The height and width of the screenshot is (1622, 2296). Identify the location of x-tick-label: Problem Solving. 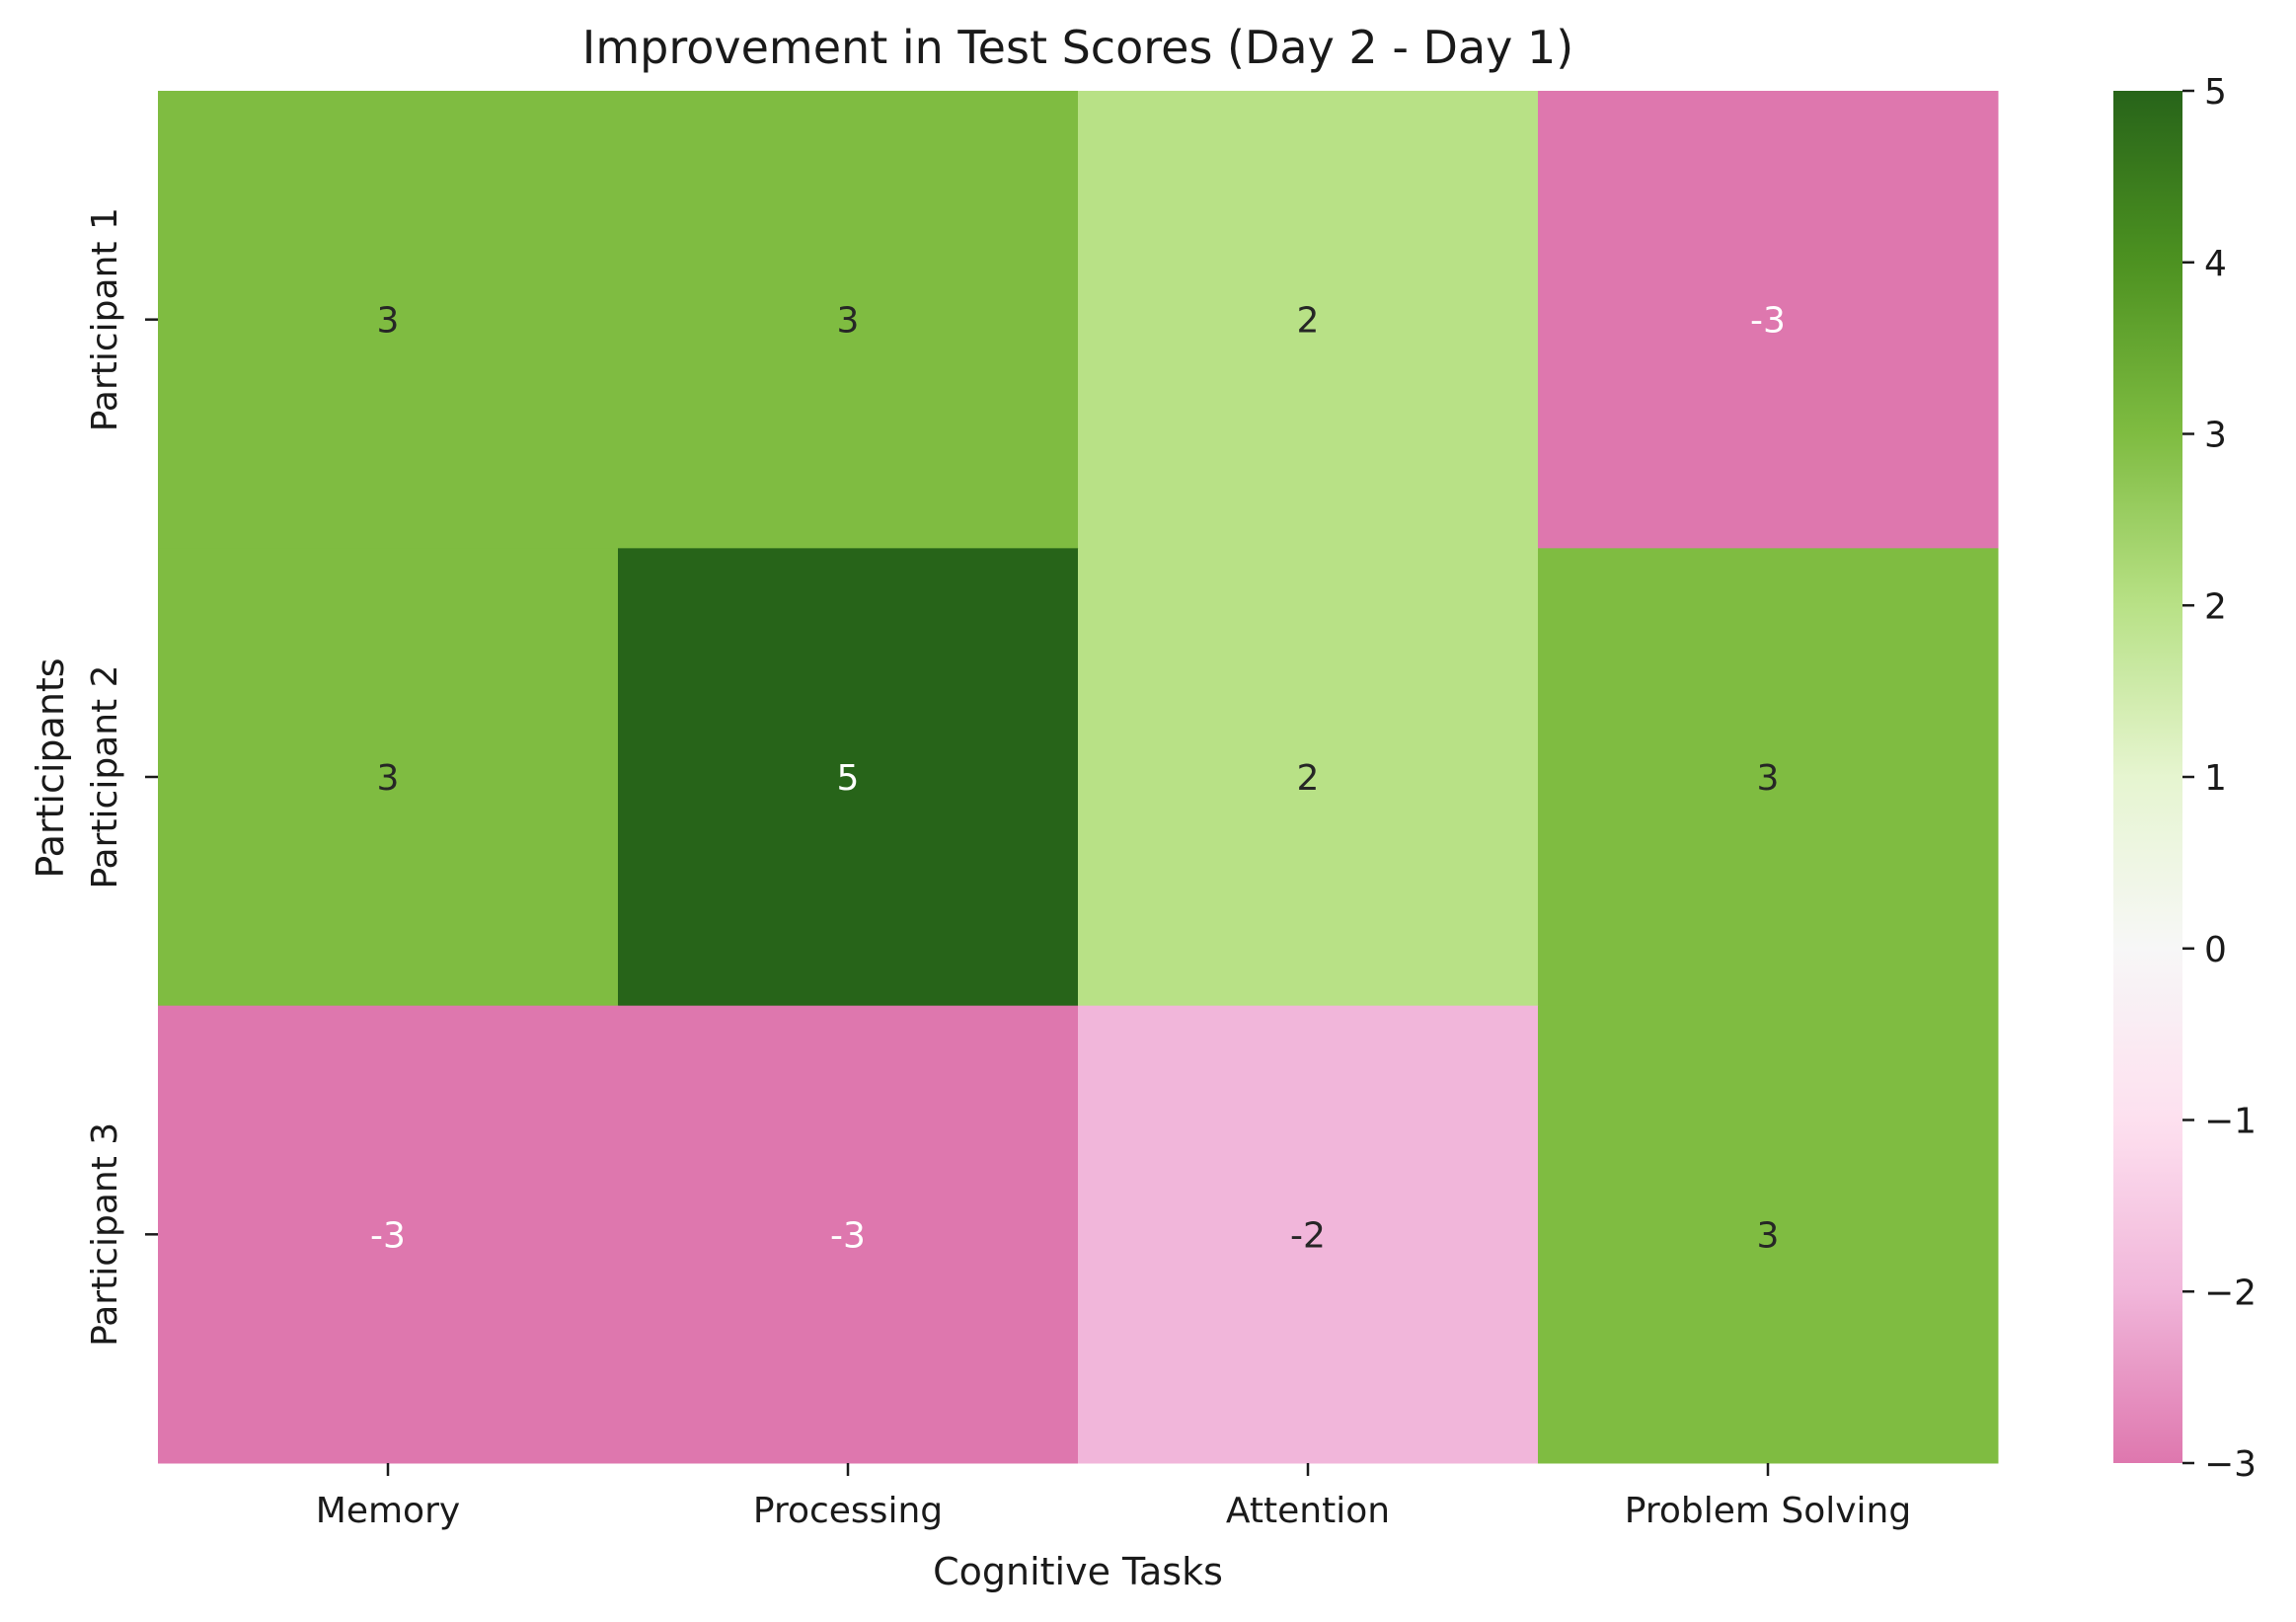
(1768, 1511).